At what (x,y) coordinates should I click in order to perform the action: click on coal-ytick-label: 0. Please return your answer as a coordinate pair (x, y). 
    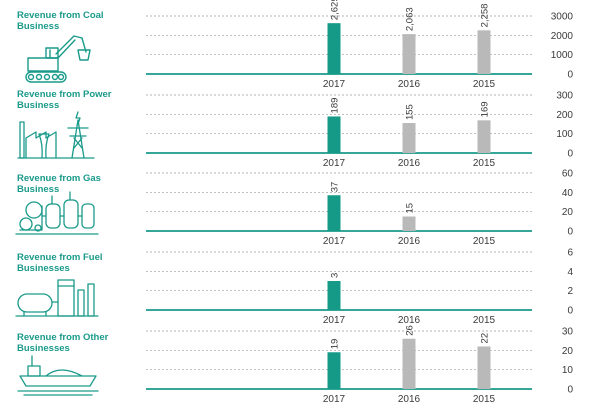
    Looking at the image, I should click on (570, 75).